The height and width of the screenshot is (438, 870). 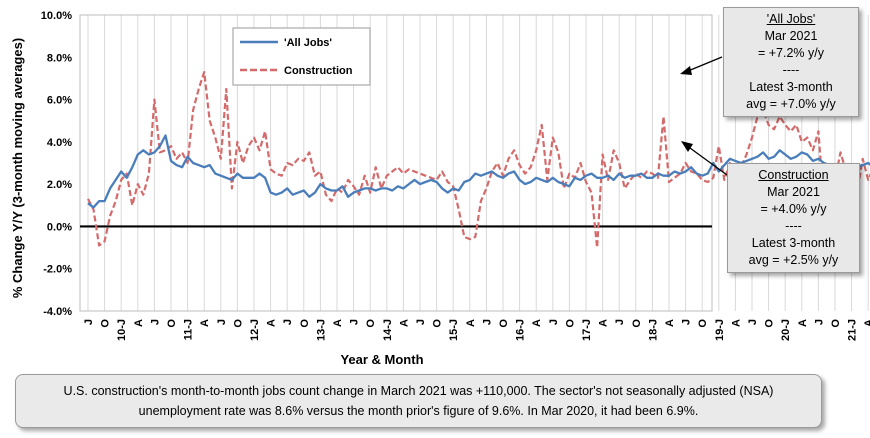 I want to click on y-tick-label: 4.0%, so click(x=59, y=143).